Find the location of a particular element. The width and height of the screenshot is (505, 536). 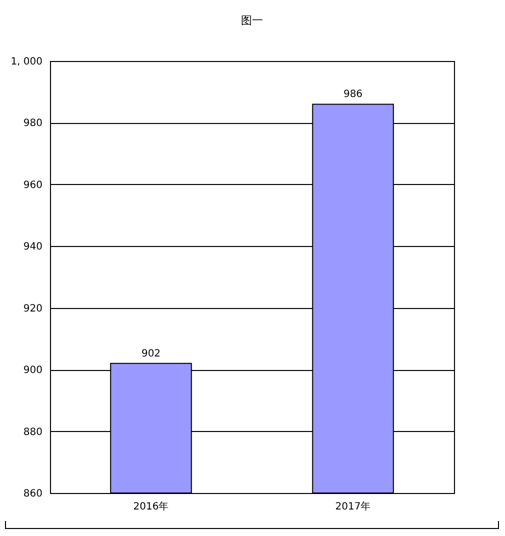

data-label: 902 is located at coordinates (151, 354).